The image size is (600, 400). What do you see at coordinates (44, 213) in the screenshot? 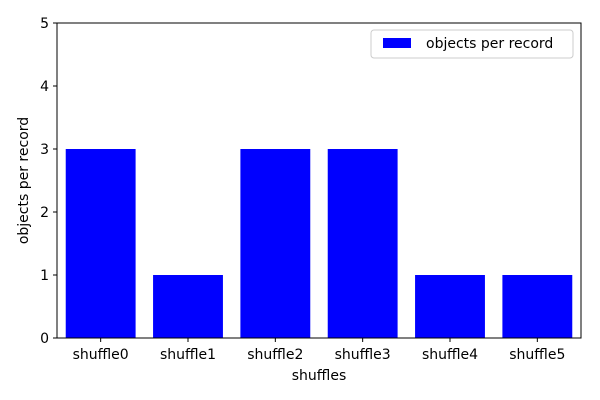
I see `y-tick-label-2: 2` at bounding box center [44, 213].